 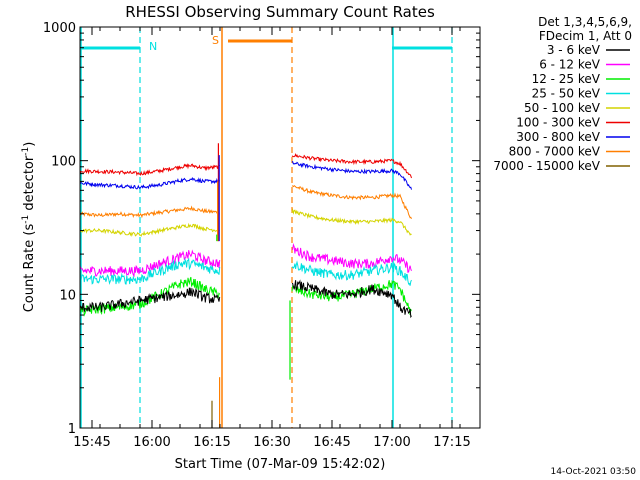 I want to click on legend-label: 6 - 12 keV, so click(x=570, y=65).